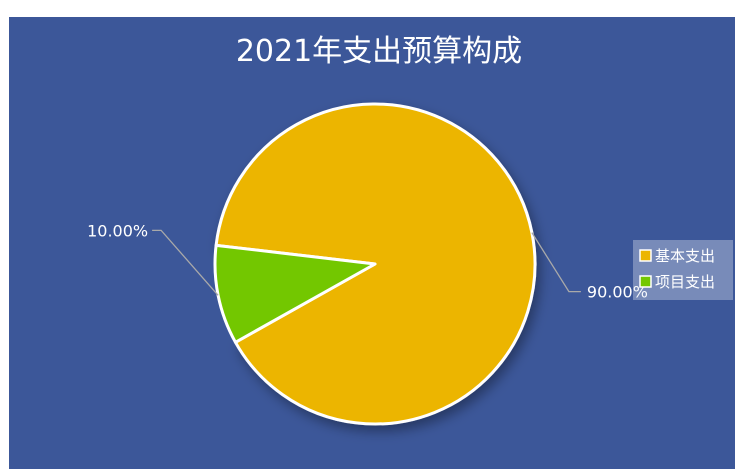  Describe the element at coordinates (685, 256) in the screenshot. I see `legend-label-basic: 基本支出` at that location.